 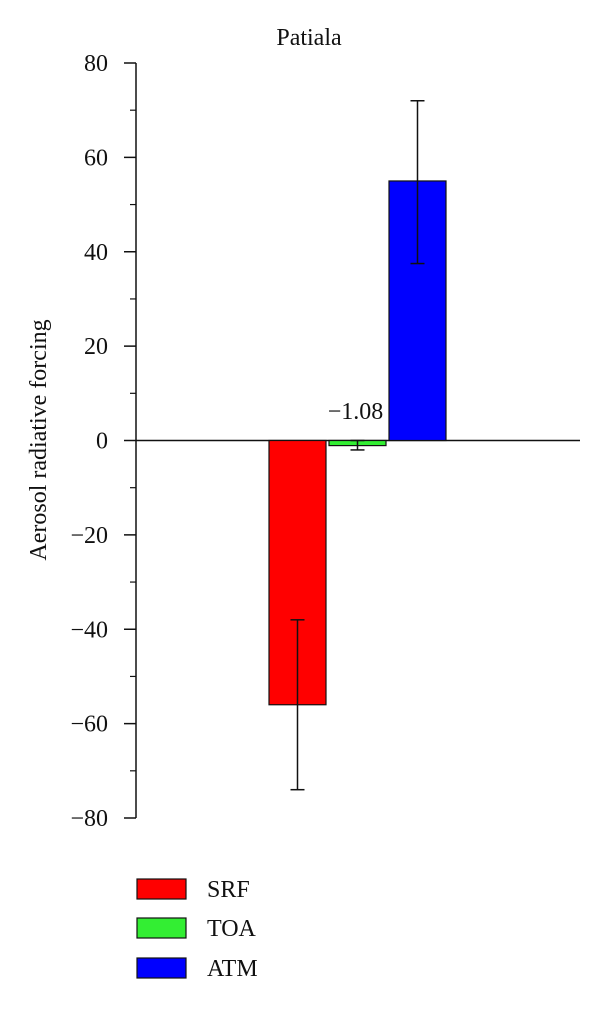 I want to click on legend: SRF TOA ATM, so click(x=197, y=929).